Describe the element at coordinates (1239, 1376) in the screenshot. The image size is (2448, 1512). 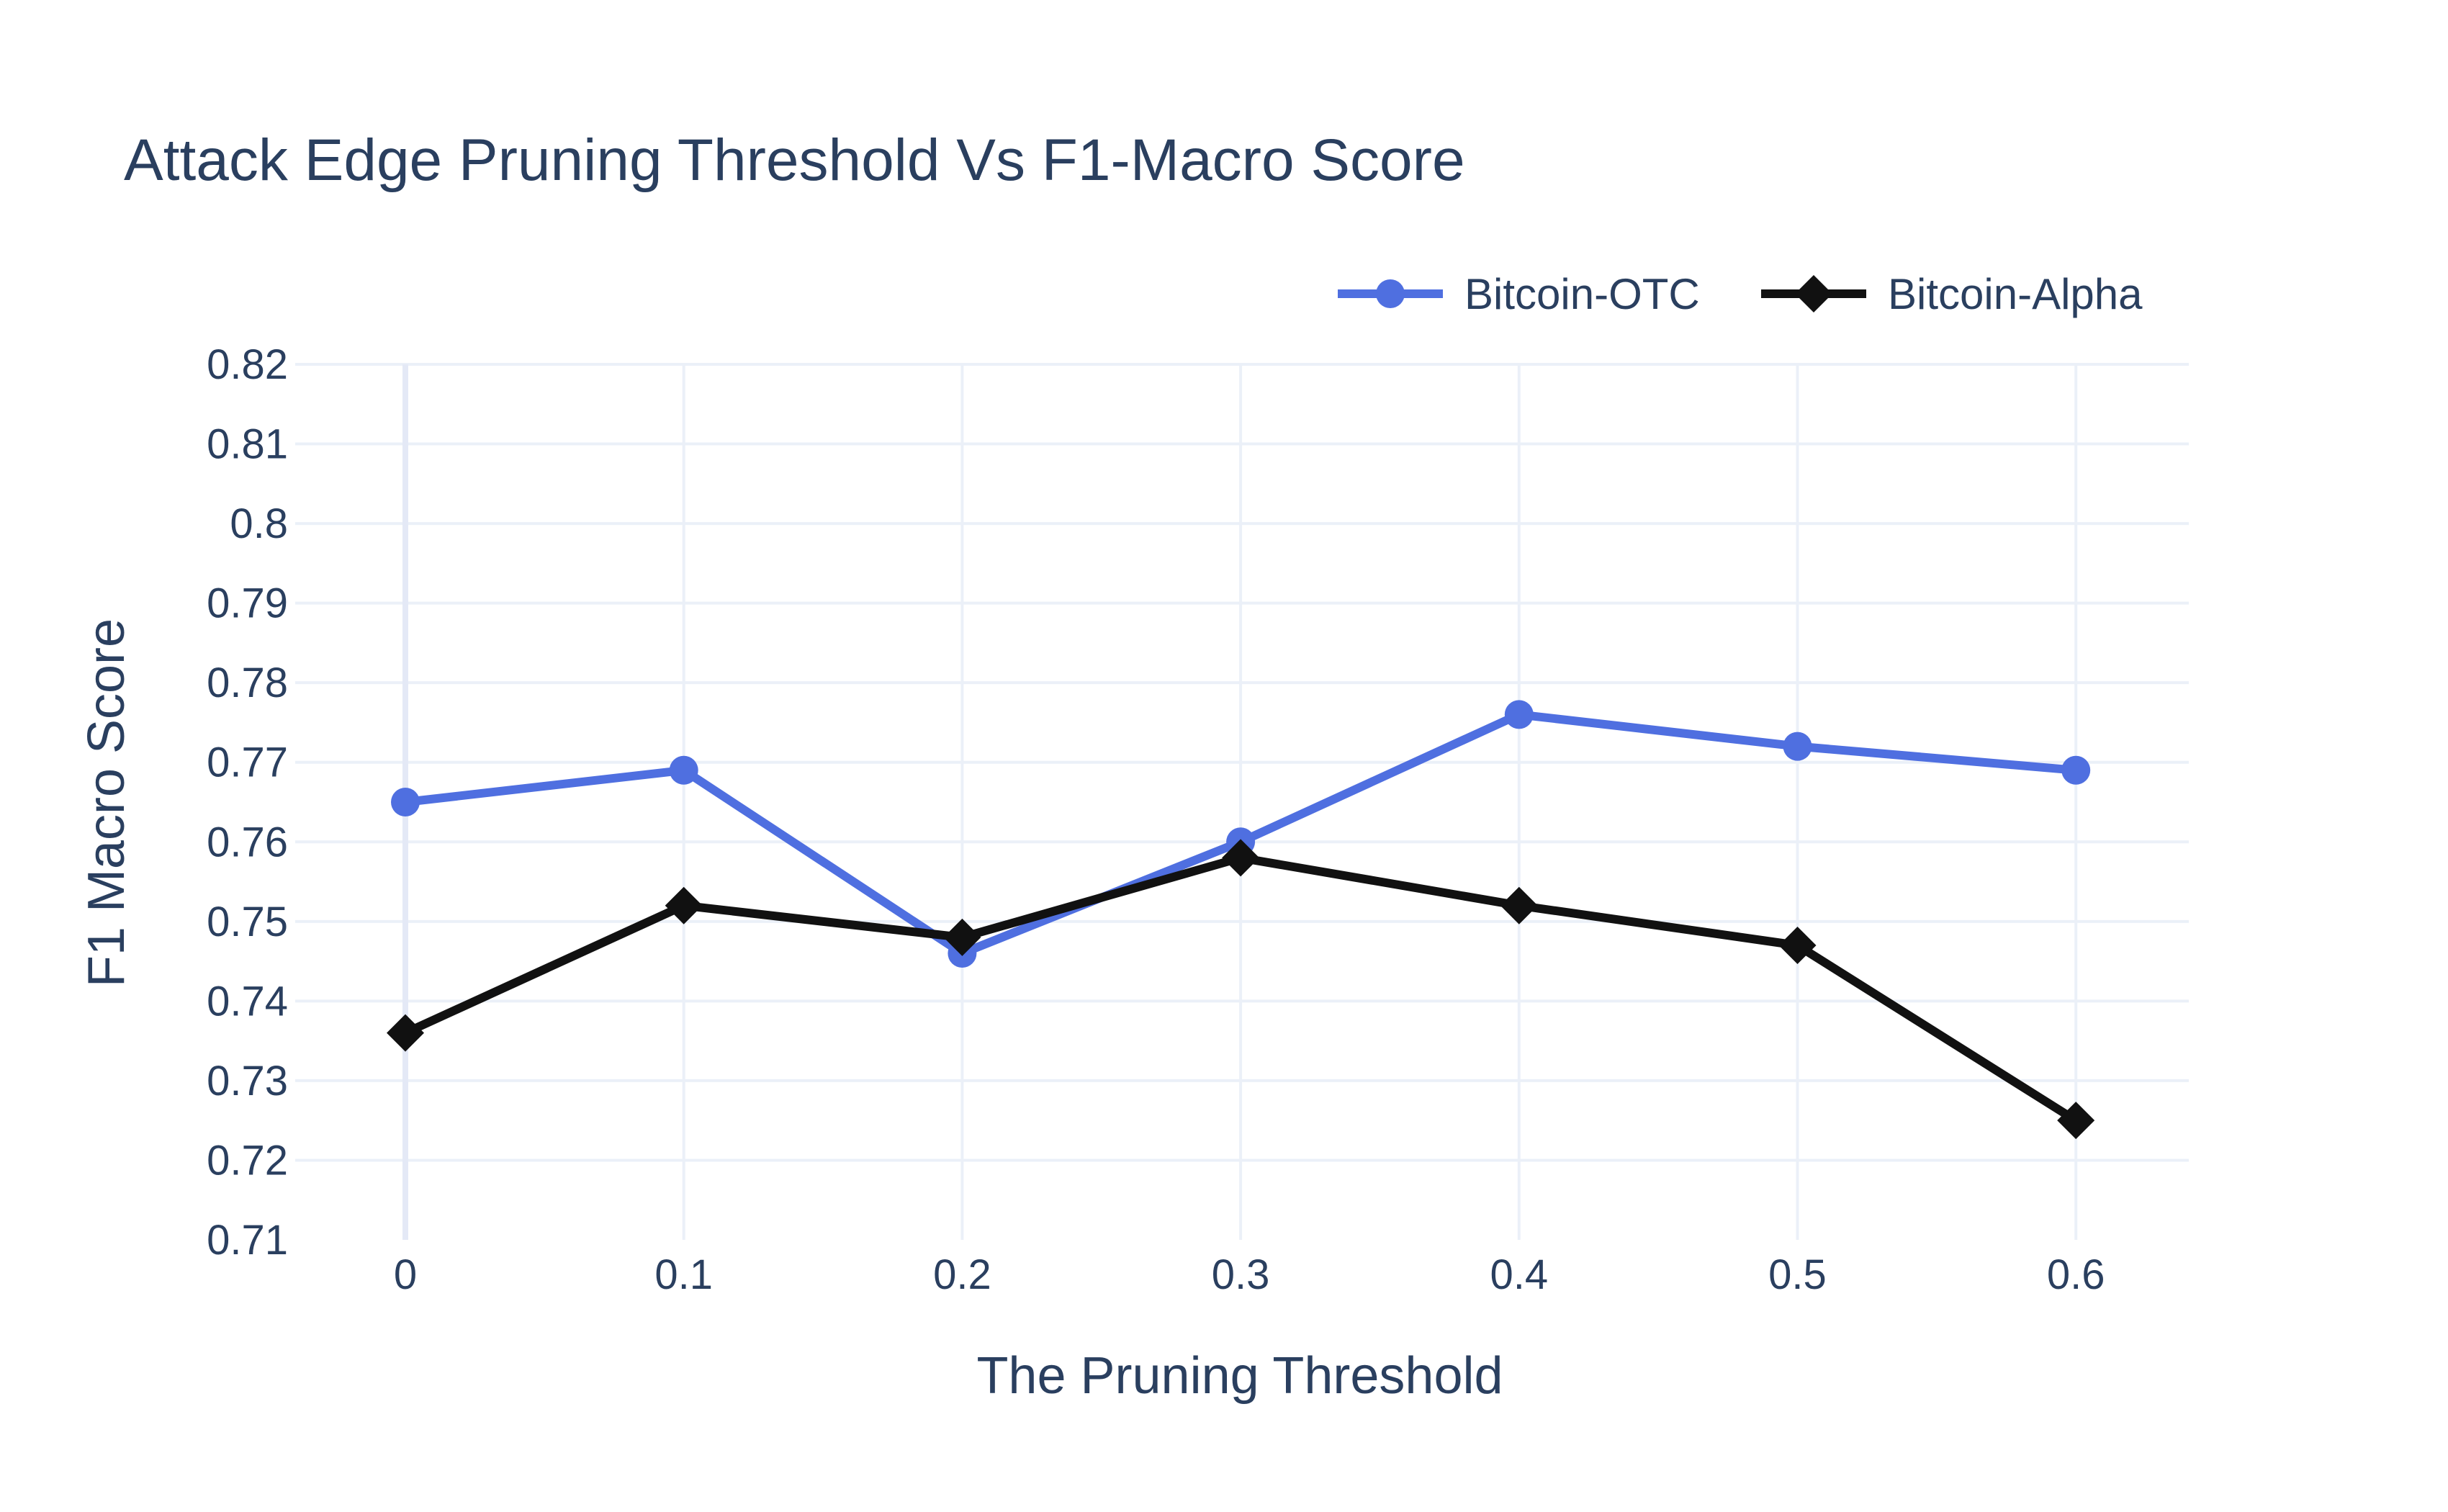
I see `x-axis-title: The Pruning Threshold` at that location.